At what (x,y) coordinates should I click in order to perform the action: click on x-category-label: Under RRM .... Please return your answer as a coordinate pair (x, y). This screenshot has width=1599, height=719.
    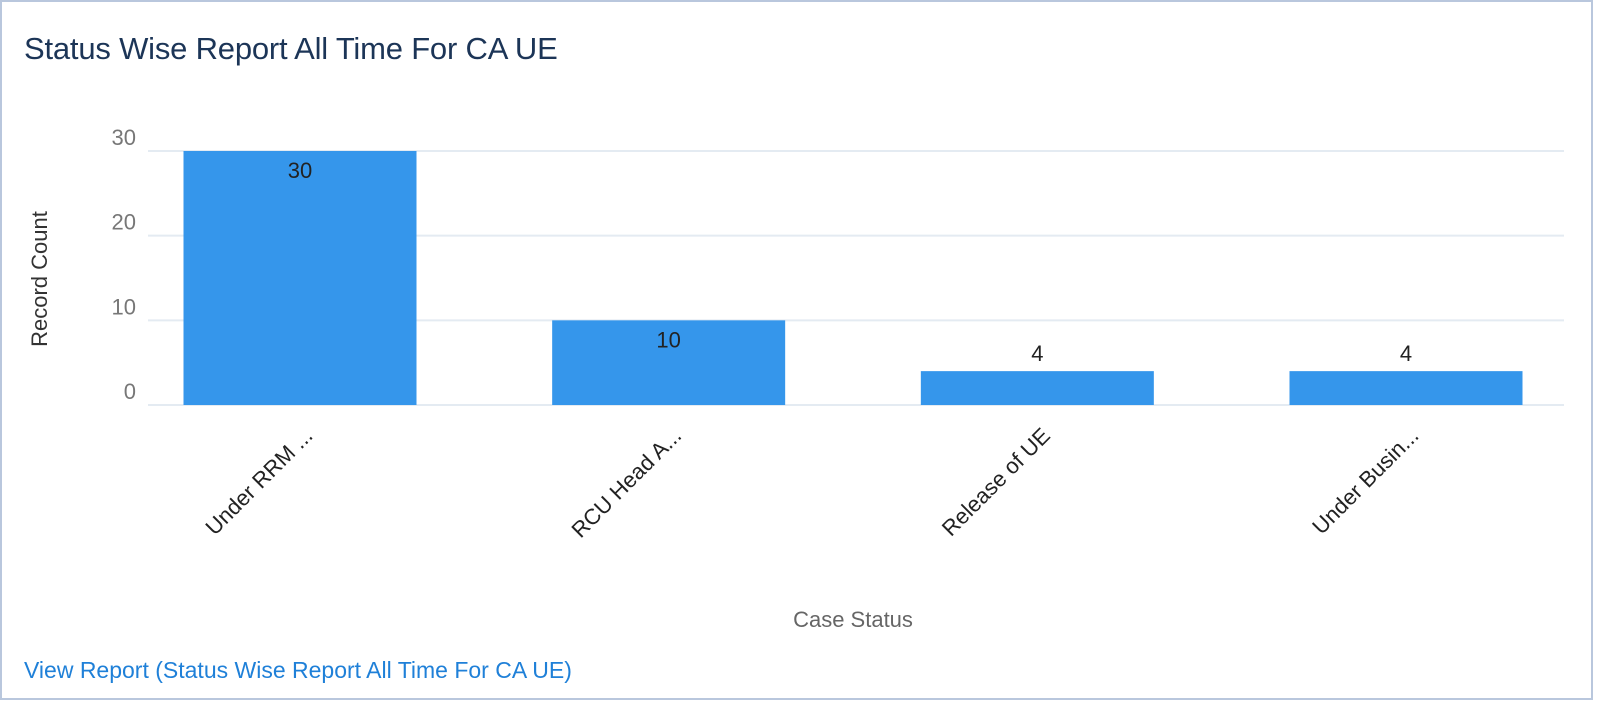
    Looking at the image, I should click on (258, 481).